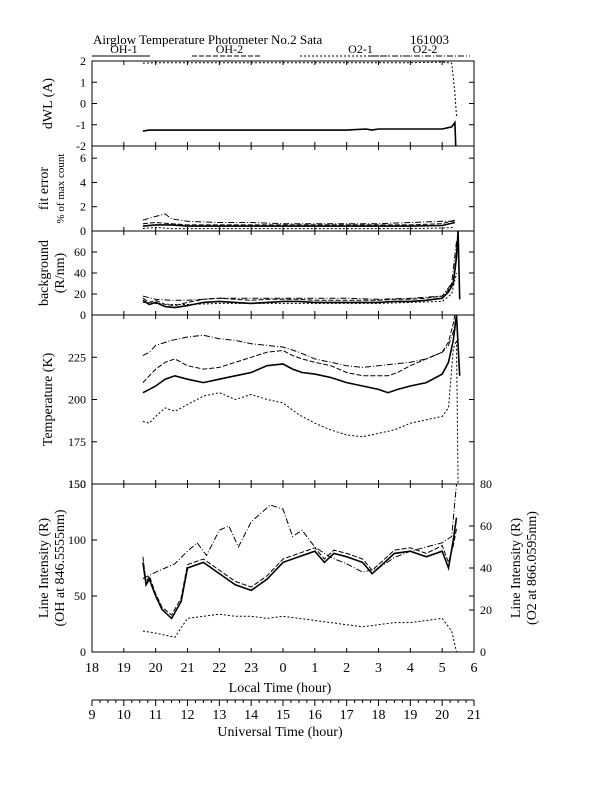 The image size is (612, 792). Describe the element at coordinates (83, 158) in the screenshot. I see `y-tick-label: 6` at that location.